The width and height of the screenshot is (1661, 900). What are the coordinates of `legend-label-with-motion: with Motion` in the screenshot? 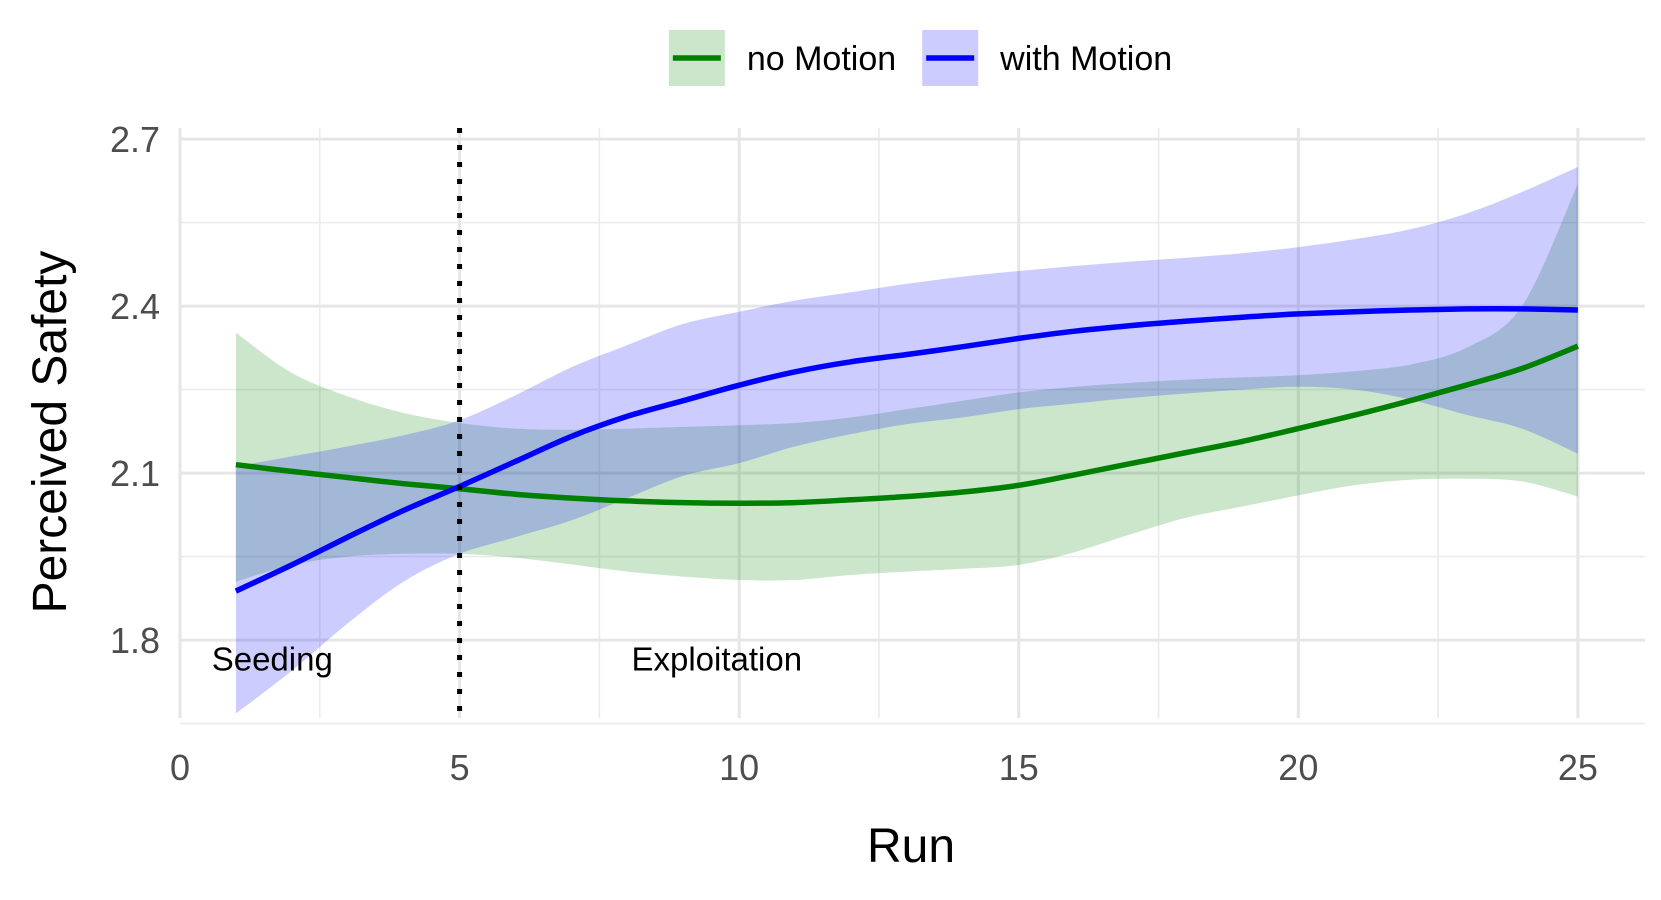 It's located at (1085, 59).